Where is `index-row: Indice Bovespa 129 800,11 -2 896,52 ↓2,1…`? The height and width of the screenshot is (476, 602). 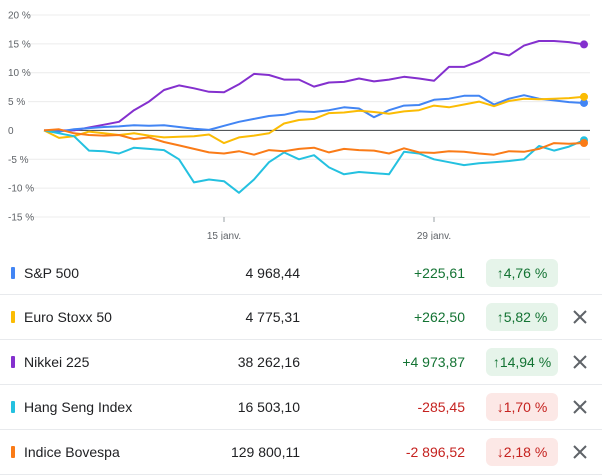
index-row: Indice Bovespa 129 800,11 -2 896,52 ↓2,1… is located at coordinates (301, 452).